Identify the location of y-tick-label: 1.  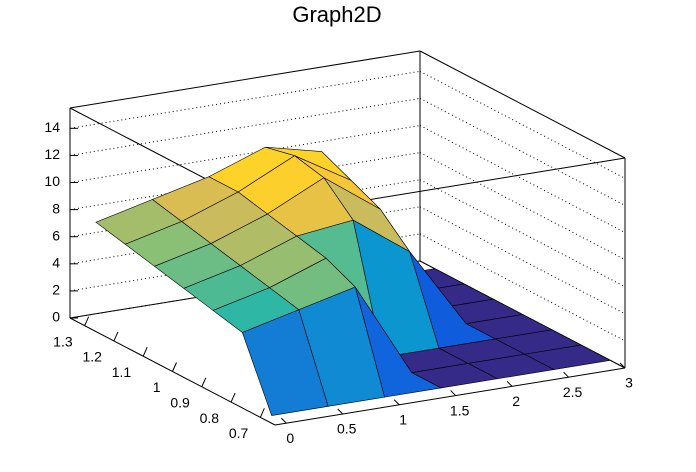
(157, 387).